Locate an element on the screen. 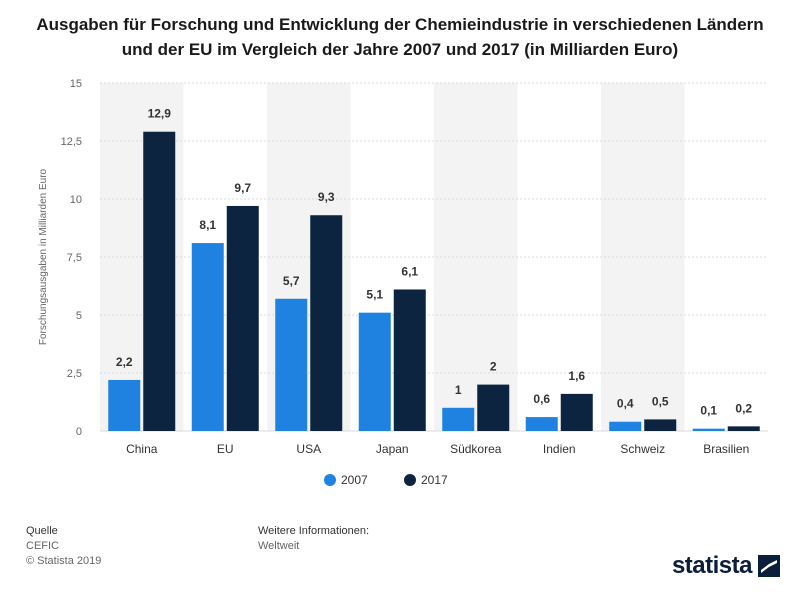  legend-label-2017: 2017 is located at coordinates (434, 480).